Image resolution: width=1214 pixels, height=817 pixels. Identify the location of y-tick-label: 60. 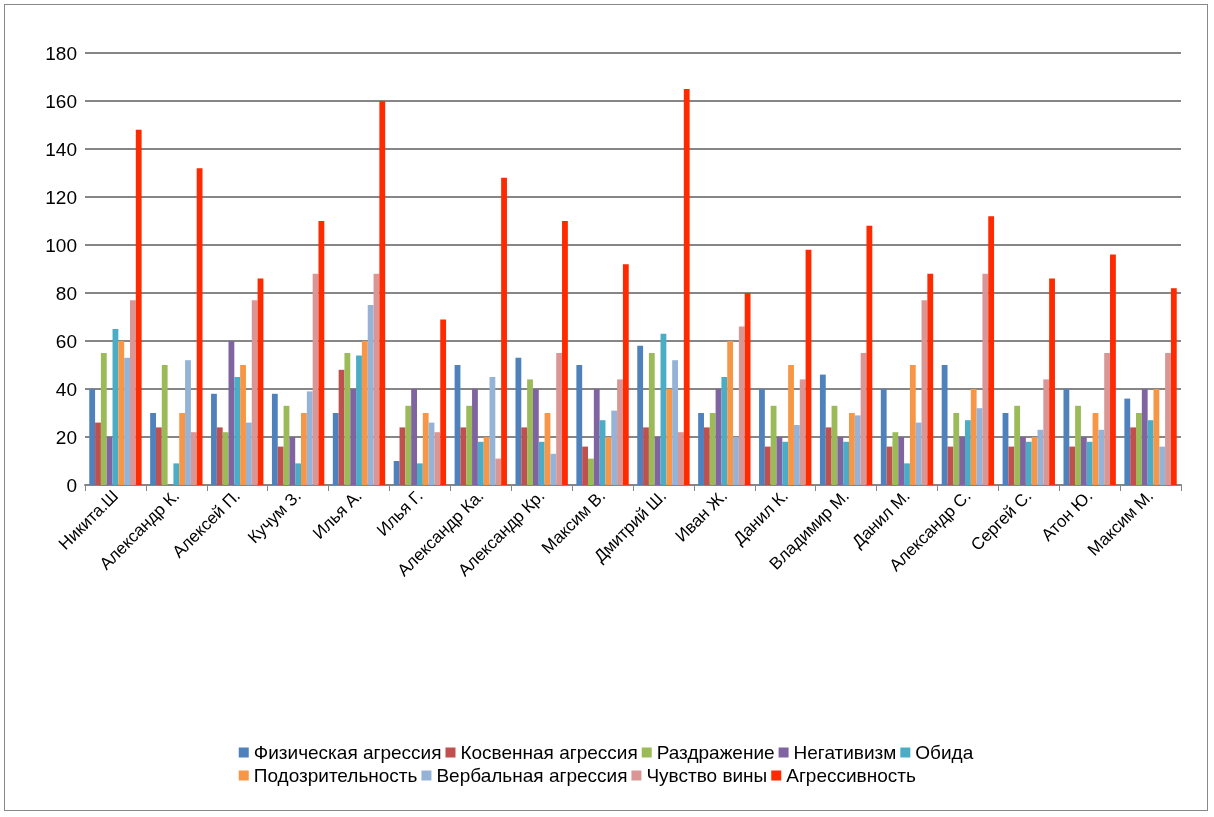
(66, 341).